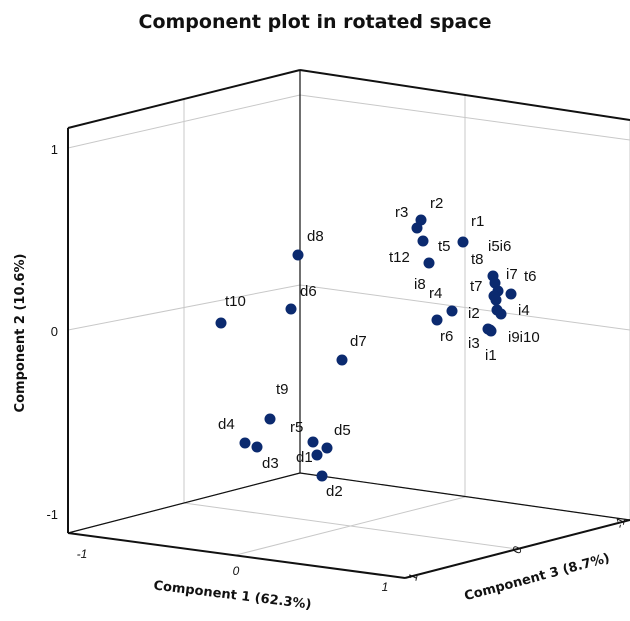  What do you see at coordinates (444, 246) in the screenshot?
I see `data-point-label-t5: t5` at bounding box center [444, 246].